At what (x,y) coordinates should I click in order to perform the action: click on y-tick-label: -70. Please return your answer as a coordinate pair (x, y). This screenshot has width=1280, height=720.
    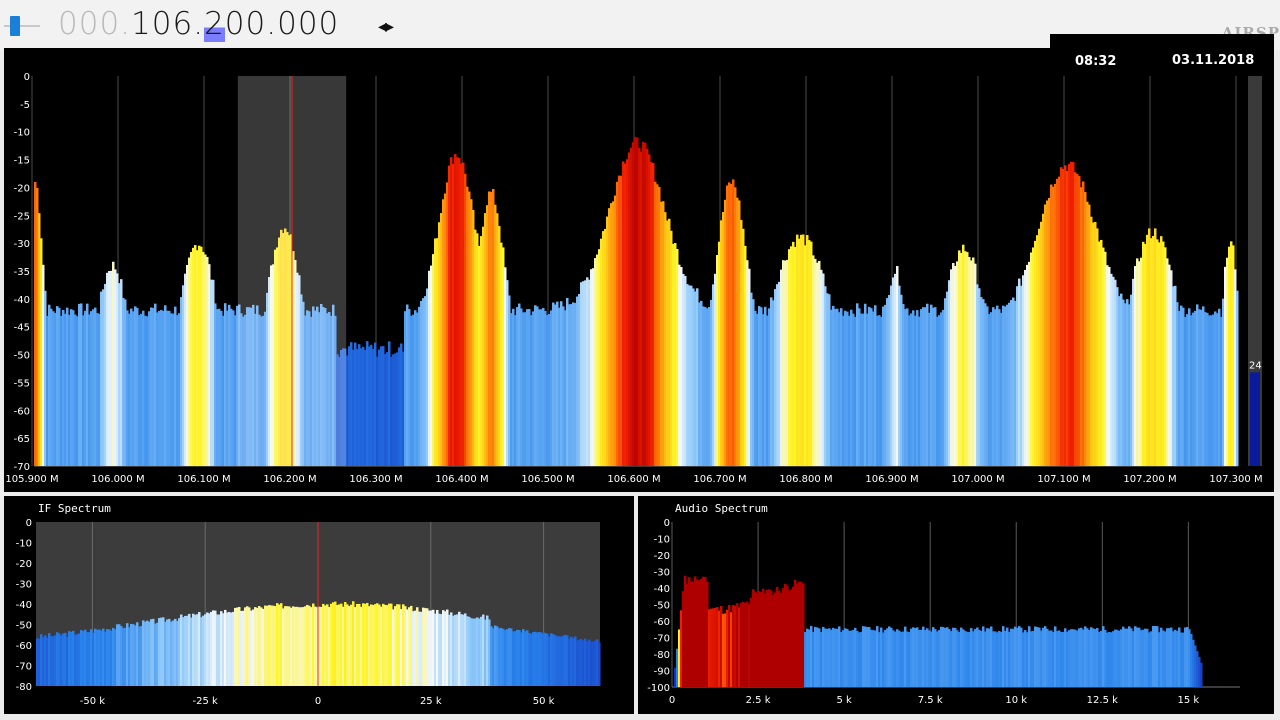
    Looking at the image, I should click on (22, 467).